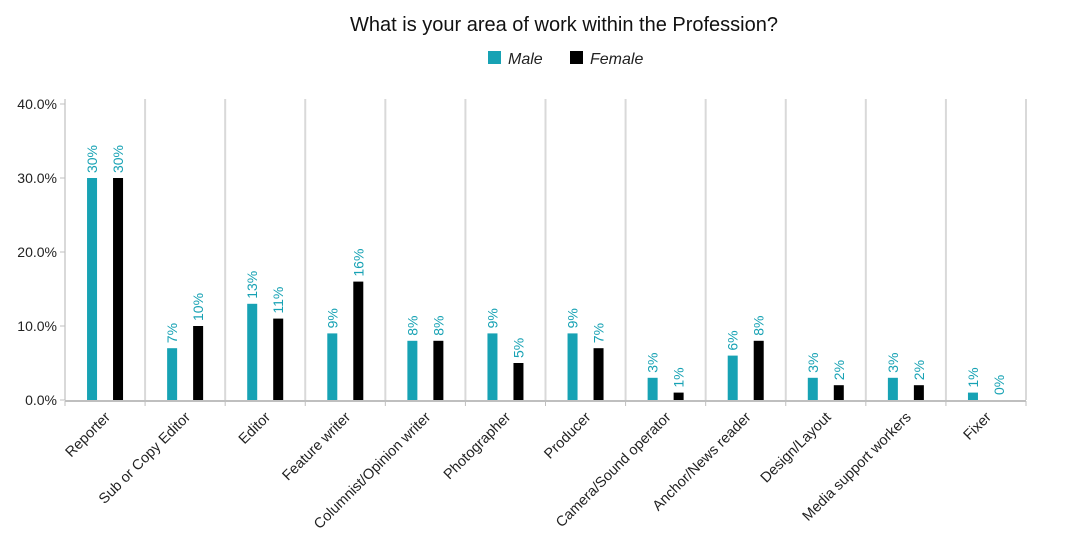 This screenshot has height=556, width=1065. What do you see at coordinates (37, 178) in the screenshot?
I see `y-tick-label: 30.0%` at bounding box center [37, 178].